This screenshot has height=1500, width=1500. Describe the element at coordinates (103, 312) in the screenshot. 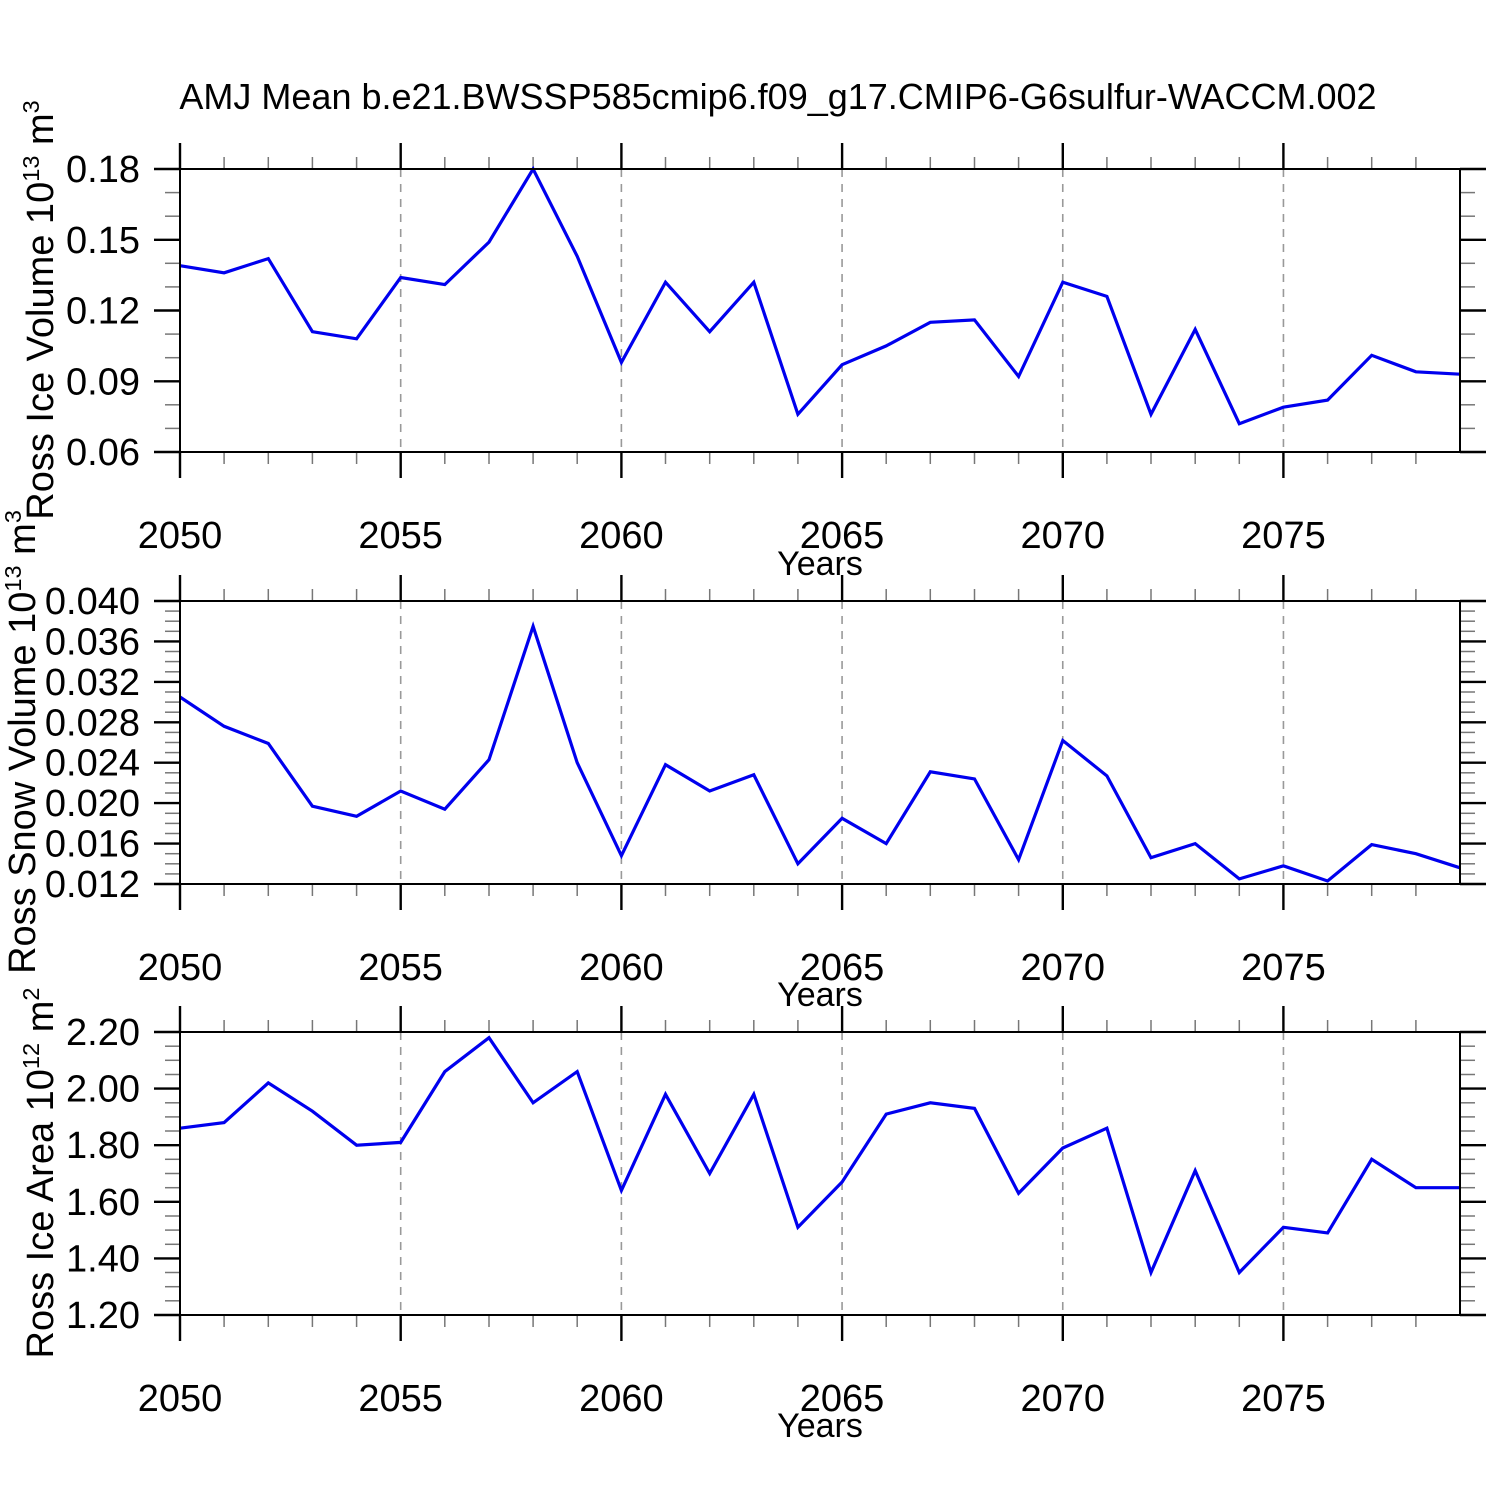

I see `tick-label: 0.12` at that location.